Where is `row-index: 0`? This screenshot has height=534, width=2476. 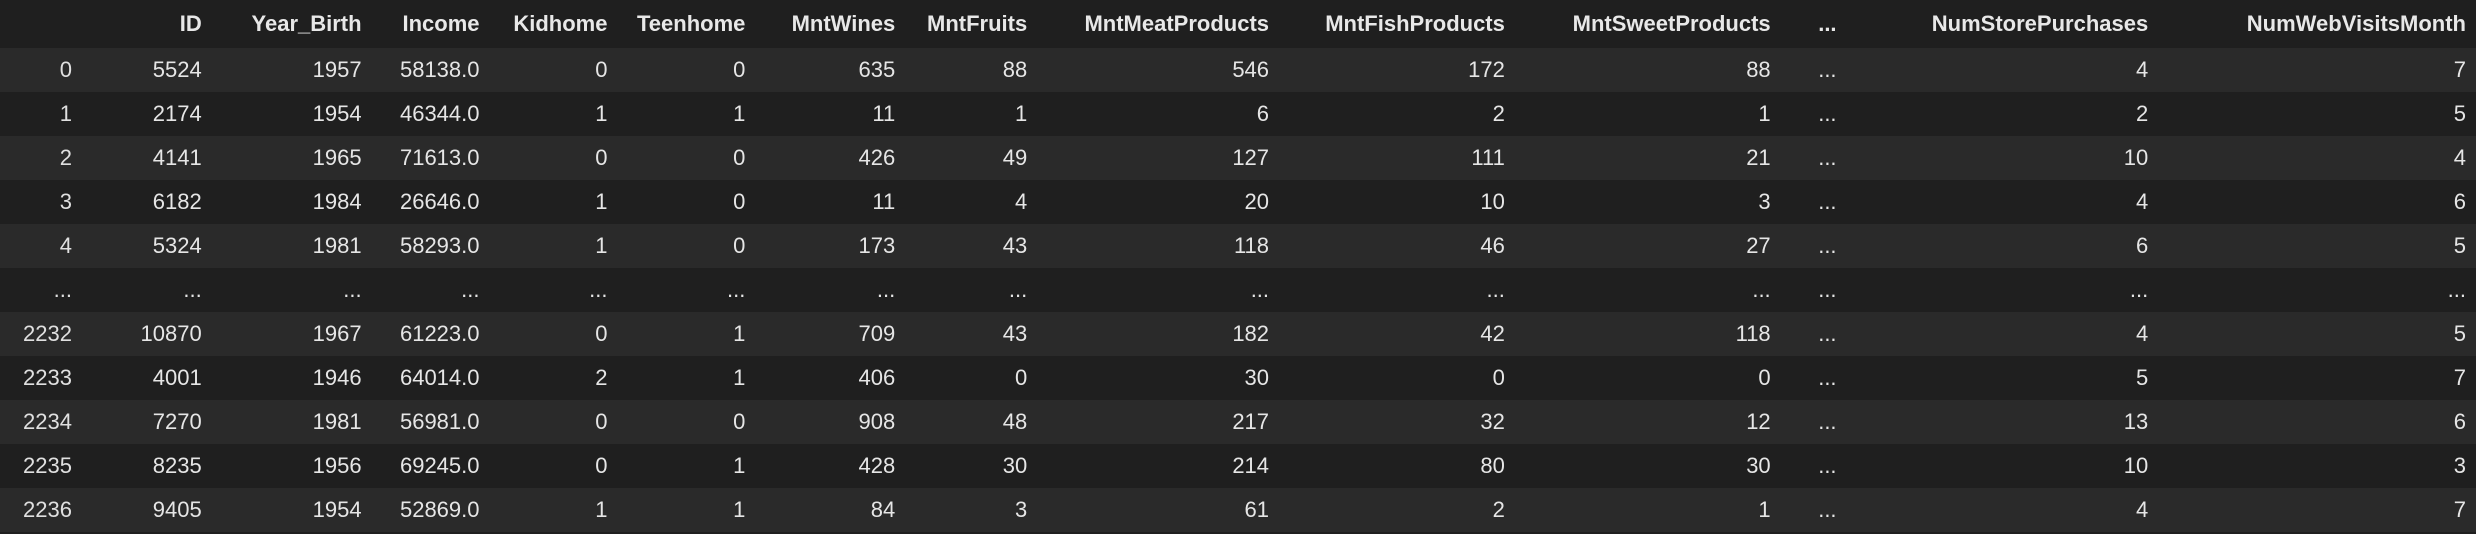
row-index: 0 is located at coordinates (65, 69).